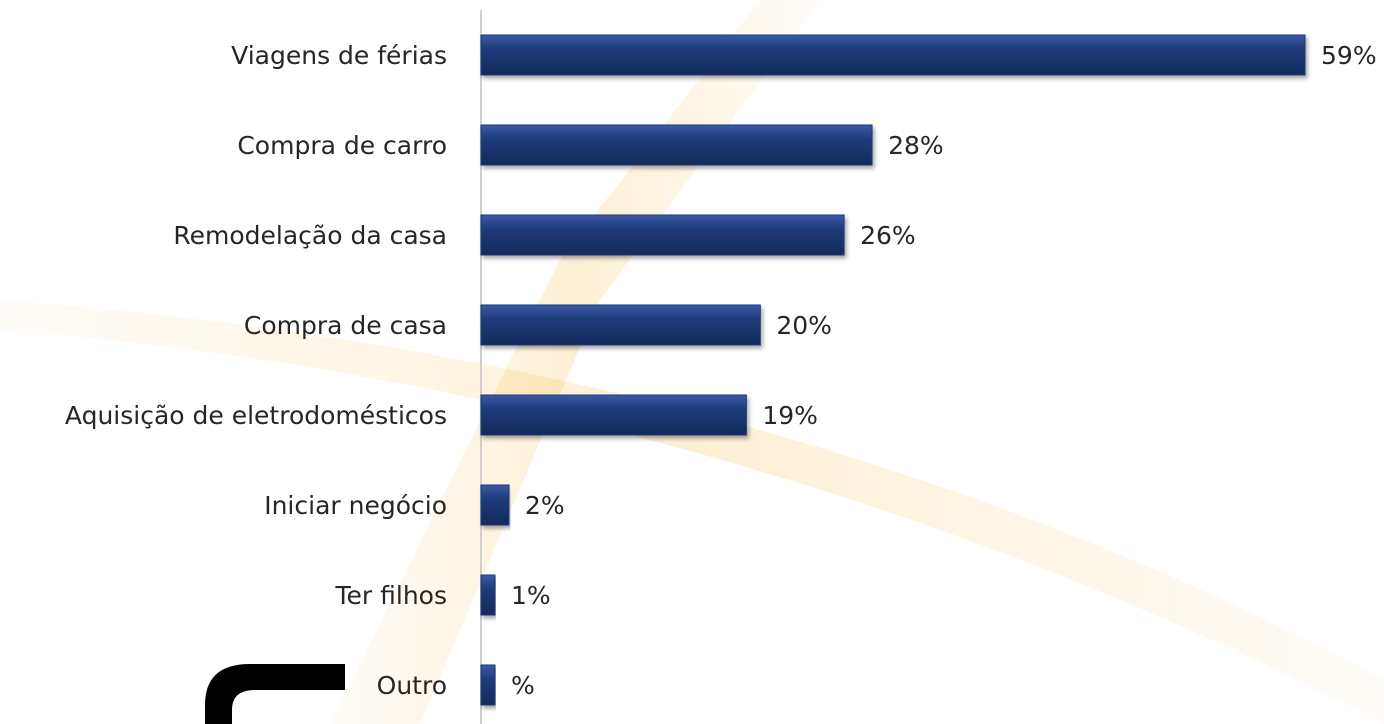 This screenshot has width=1384, height=724. Describe the element at coordinates (888, 235) in the screenshot. I see `value-label: 26%` at that location.